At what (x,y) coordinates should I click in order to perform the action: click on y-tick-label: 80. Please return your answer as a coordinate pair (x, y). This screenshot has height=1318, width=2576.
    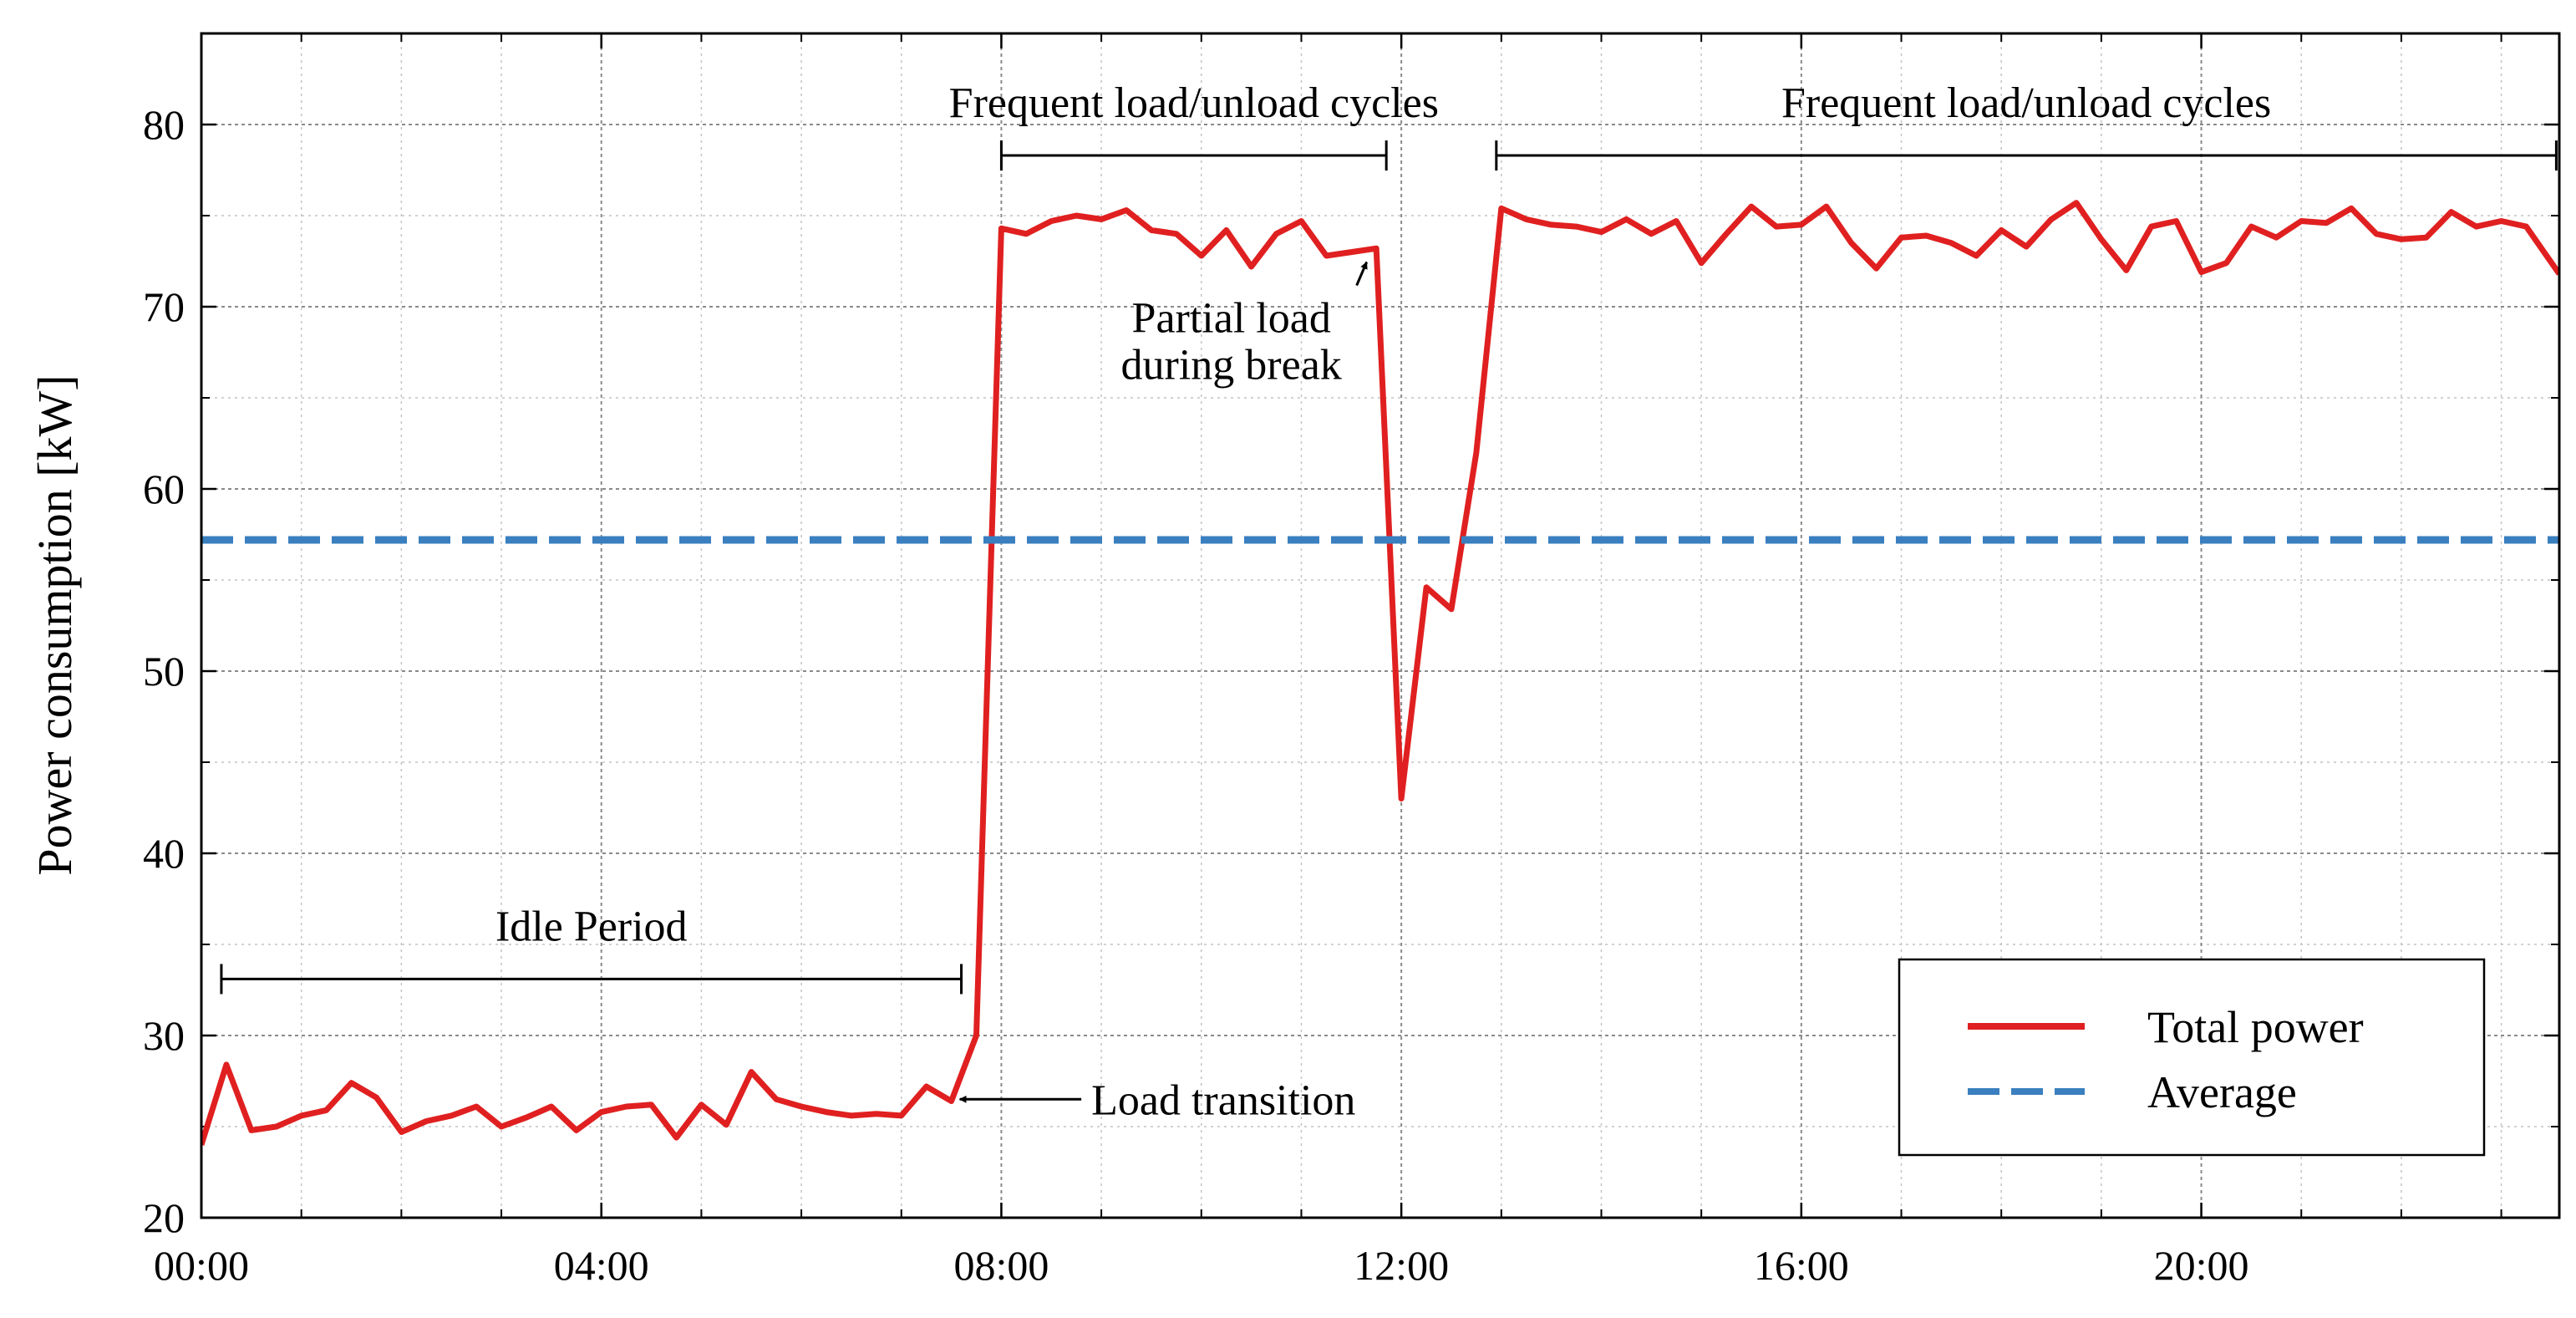
    Looking at the image, I should click on (164, 124).